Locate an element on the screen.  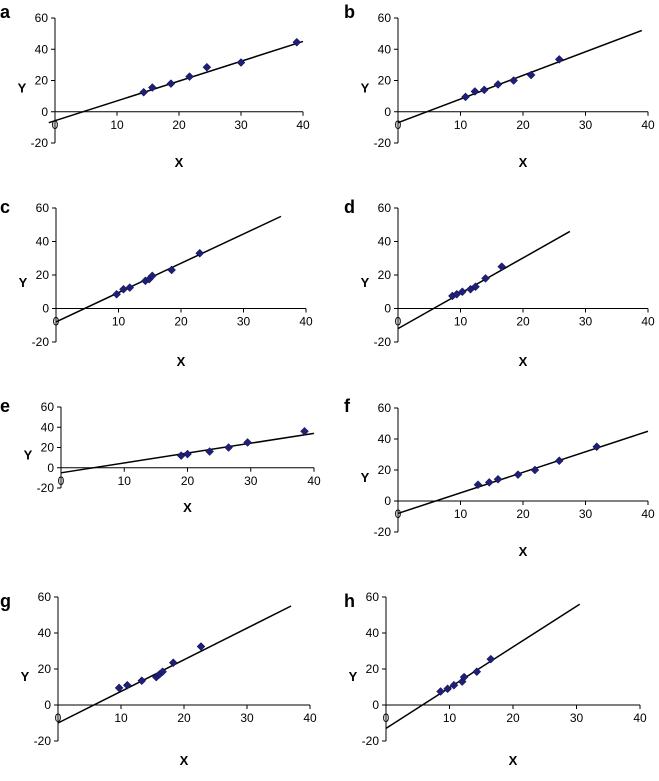
panel-label: f is located at coordinates (347, 406).